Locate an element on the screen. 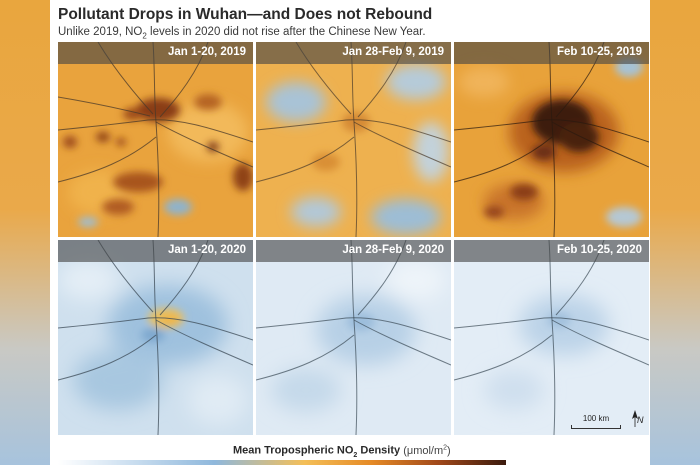  no2-map-jan-2019 is located at coordinates (155, 139).